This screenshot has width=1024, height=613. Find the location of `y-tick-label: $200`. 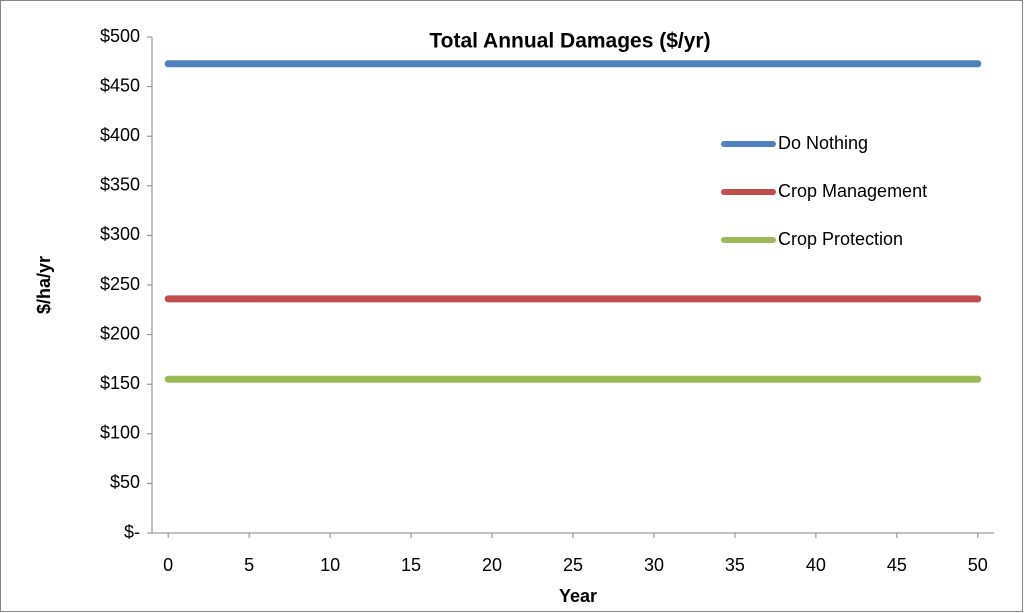

y-tick-label: $200 is located at coordinates (120, 333).